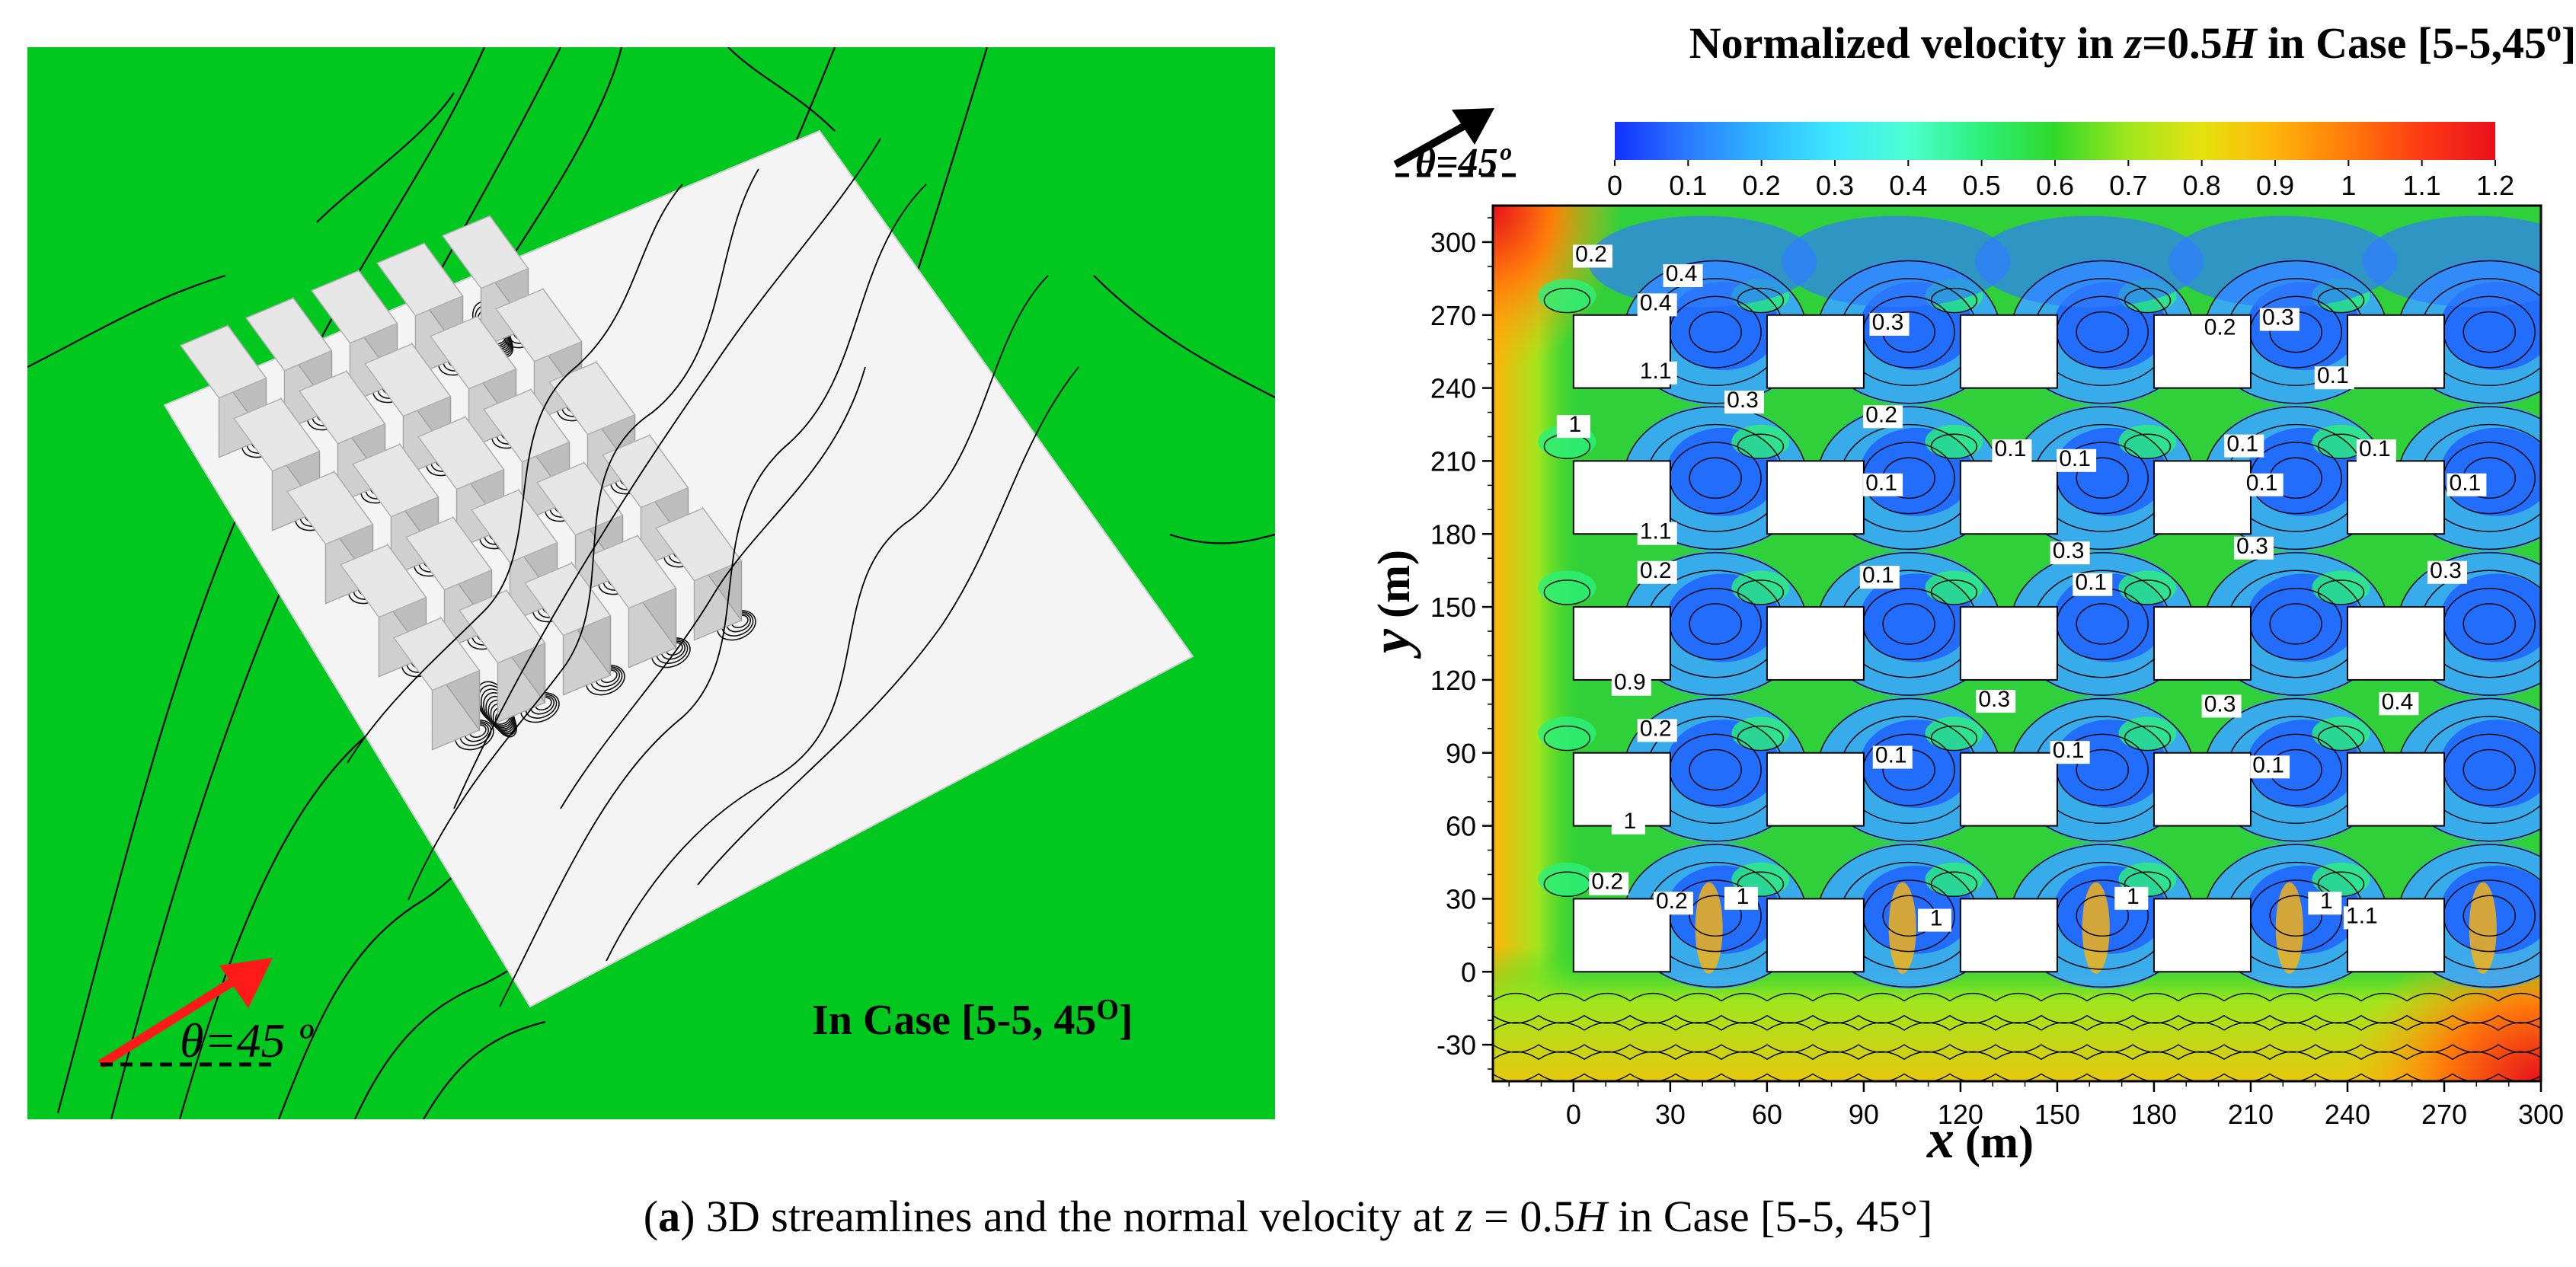 The height and width of the screenshot is (1267, 2576). Describe the element at coordinates (2220, 327) in the screenshot. I see `contour-value-label: 0.2` at that location.